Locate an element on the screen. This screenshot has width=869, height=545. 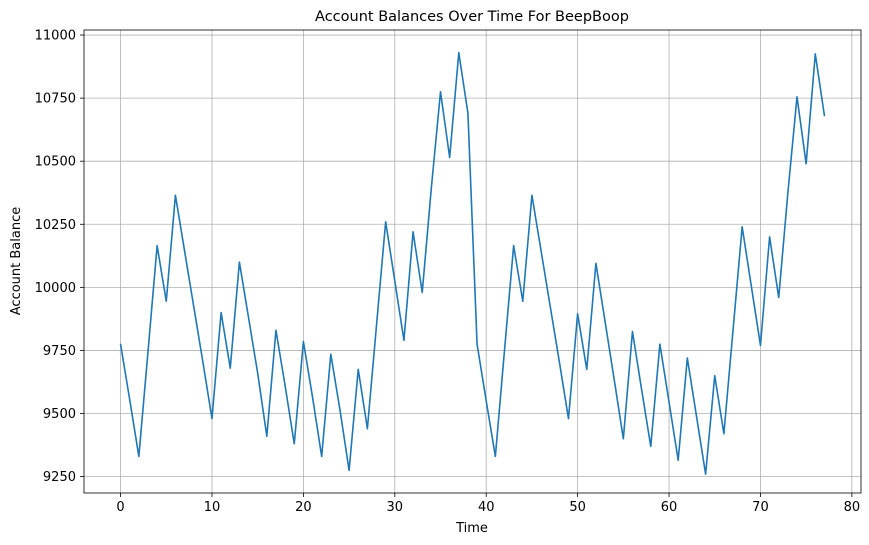
x-tick-label: 30 is located at coordinates (395, 507).